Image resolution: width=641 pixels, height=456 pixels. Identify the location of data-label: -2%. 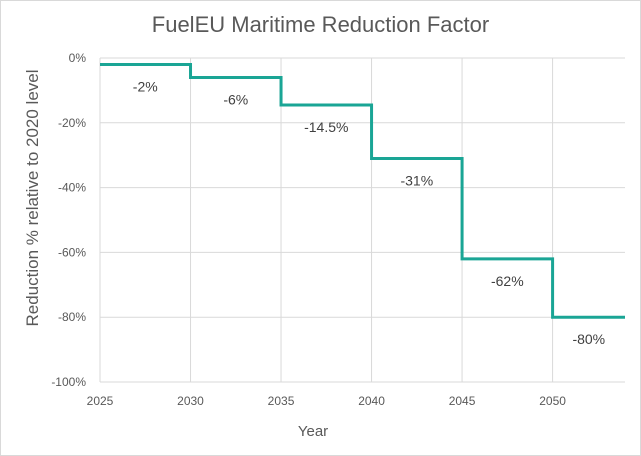
(145, 86).